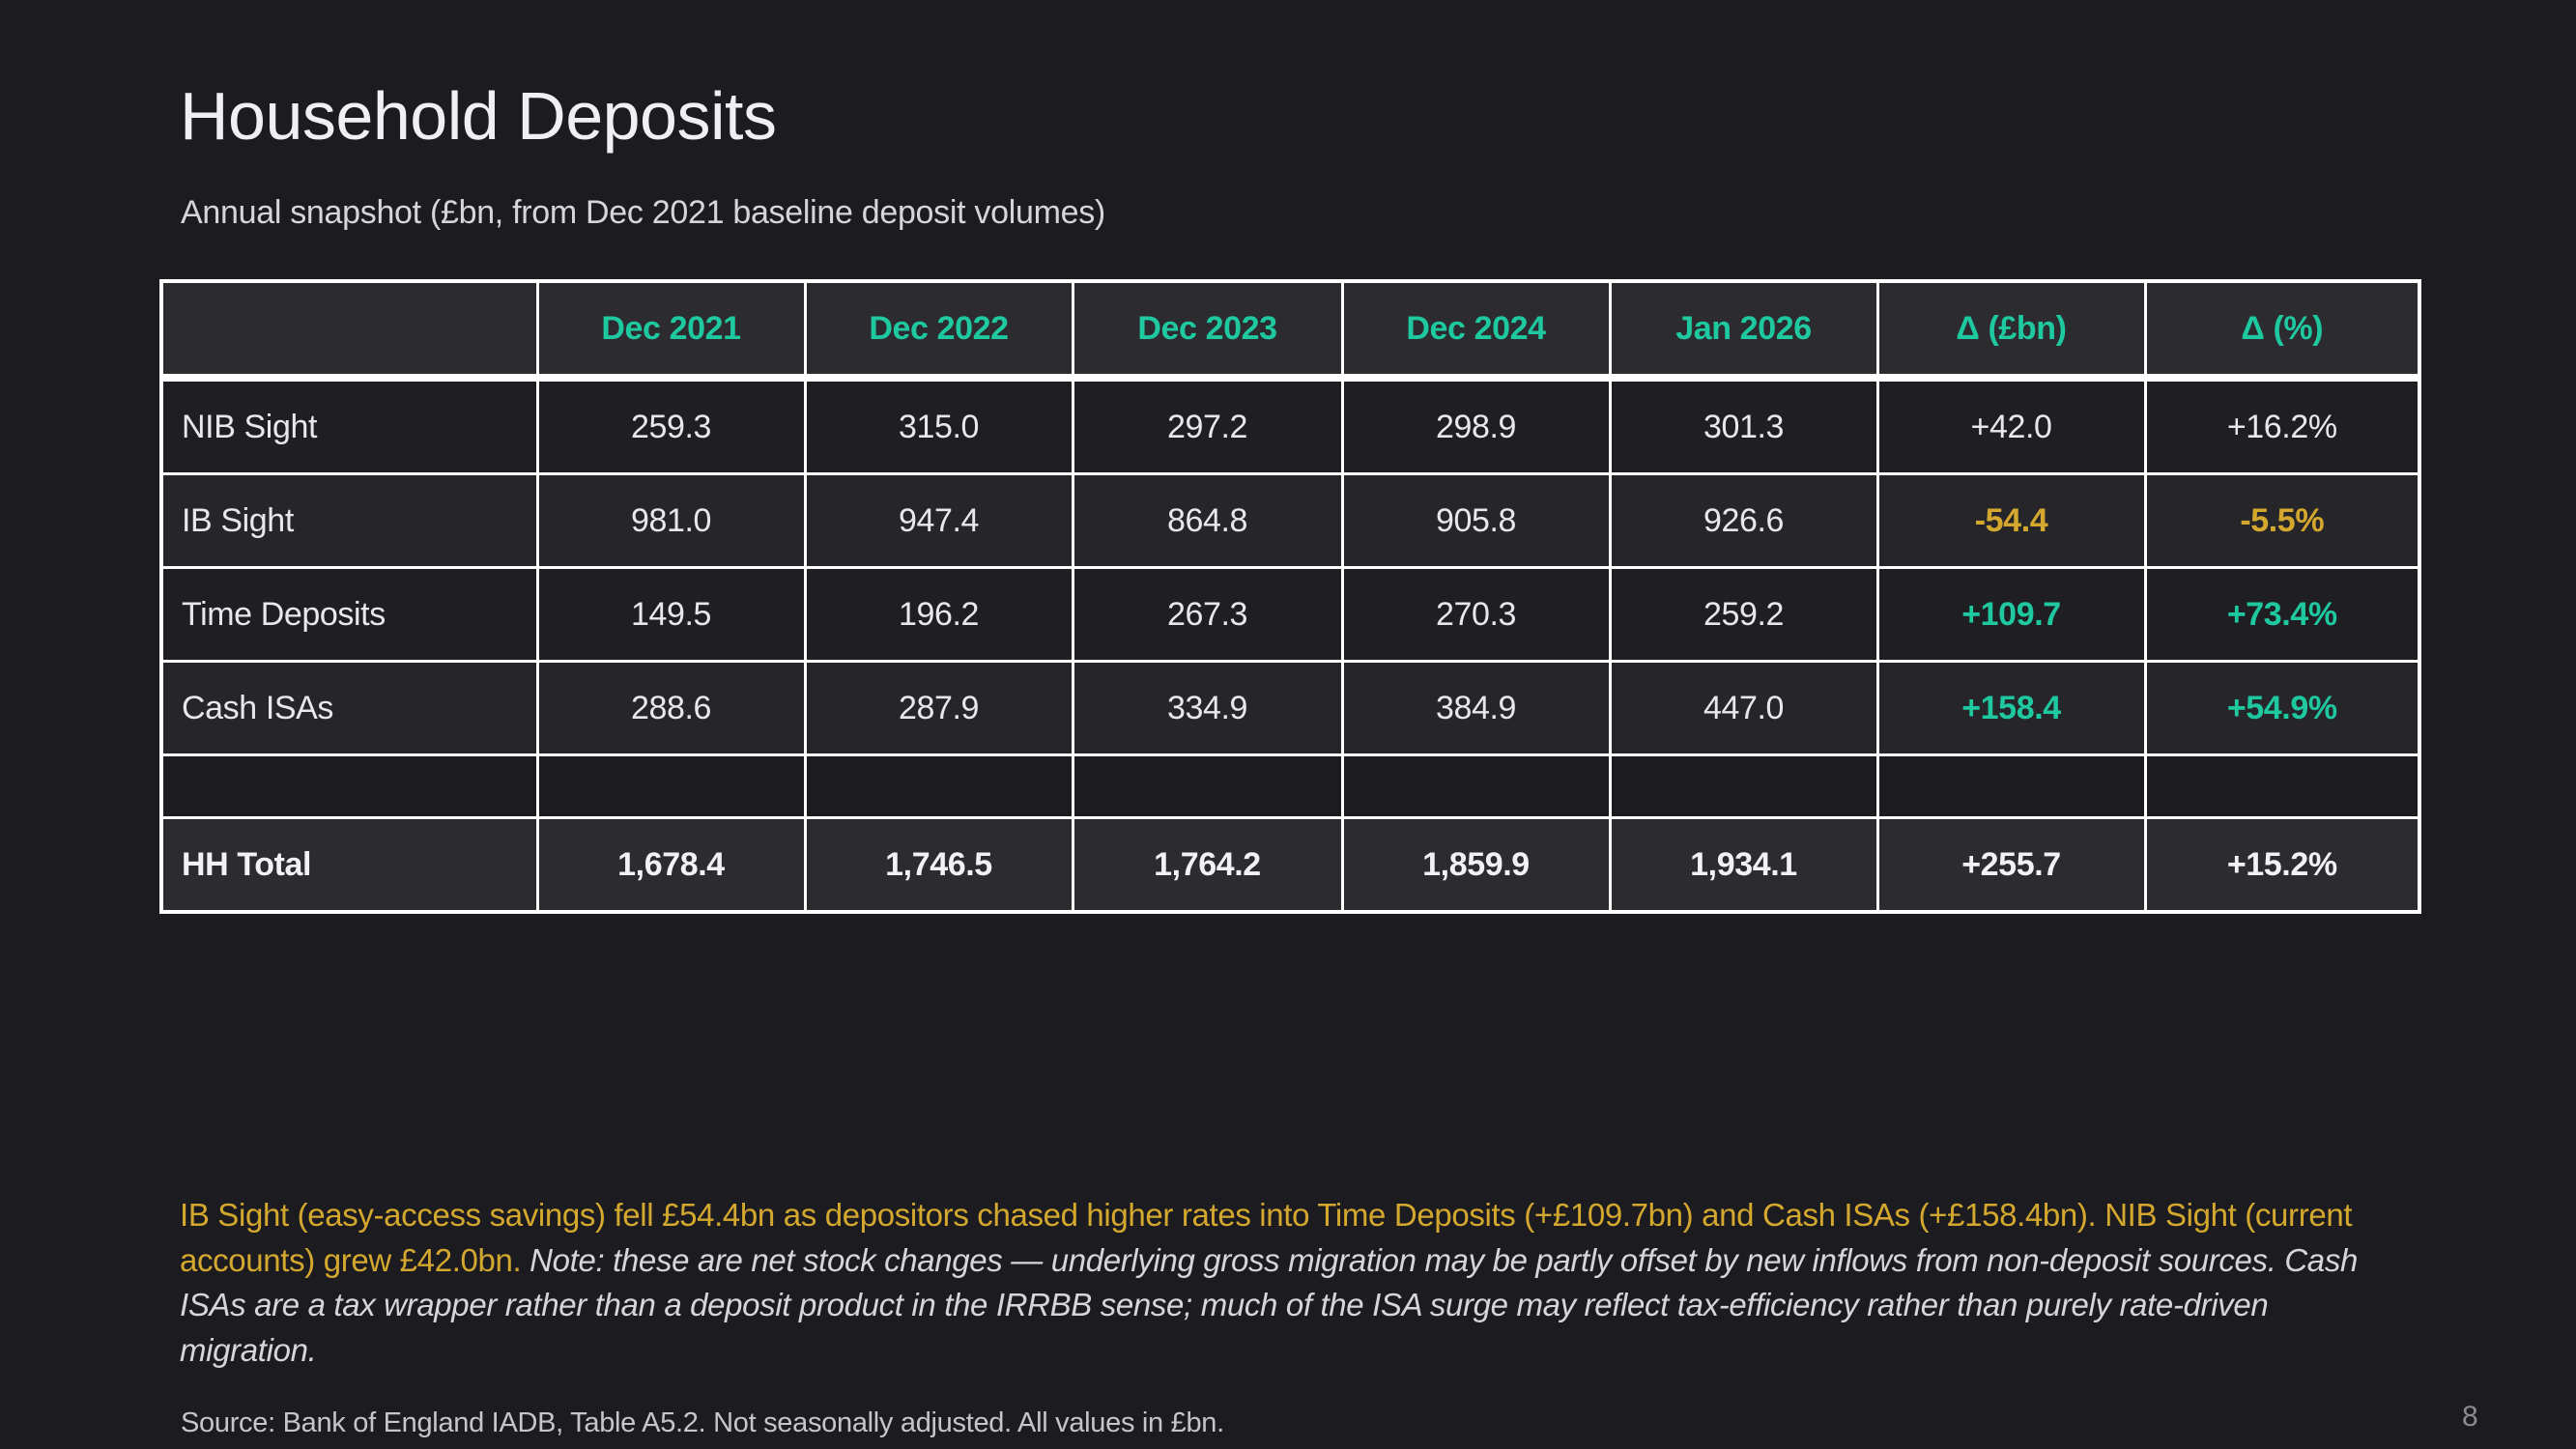 This screenshot has width=2576, height=1449. Describe the element at coordinates (1208, 865) in the screenshot. I see `cell-value: 1,764.2` at that location.